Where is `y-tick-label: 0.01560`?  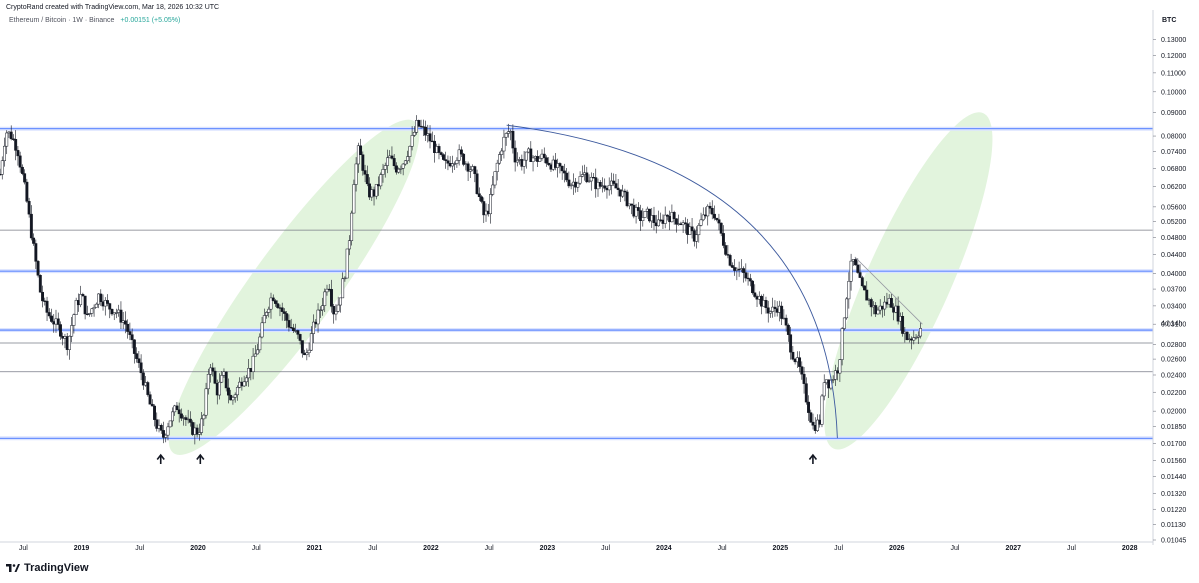
y-tick-label: 0.01560 is located at coordinates (1173, 461).